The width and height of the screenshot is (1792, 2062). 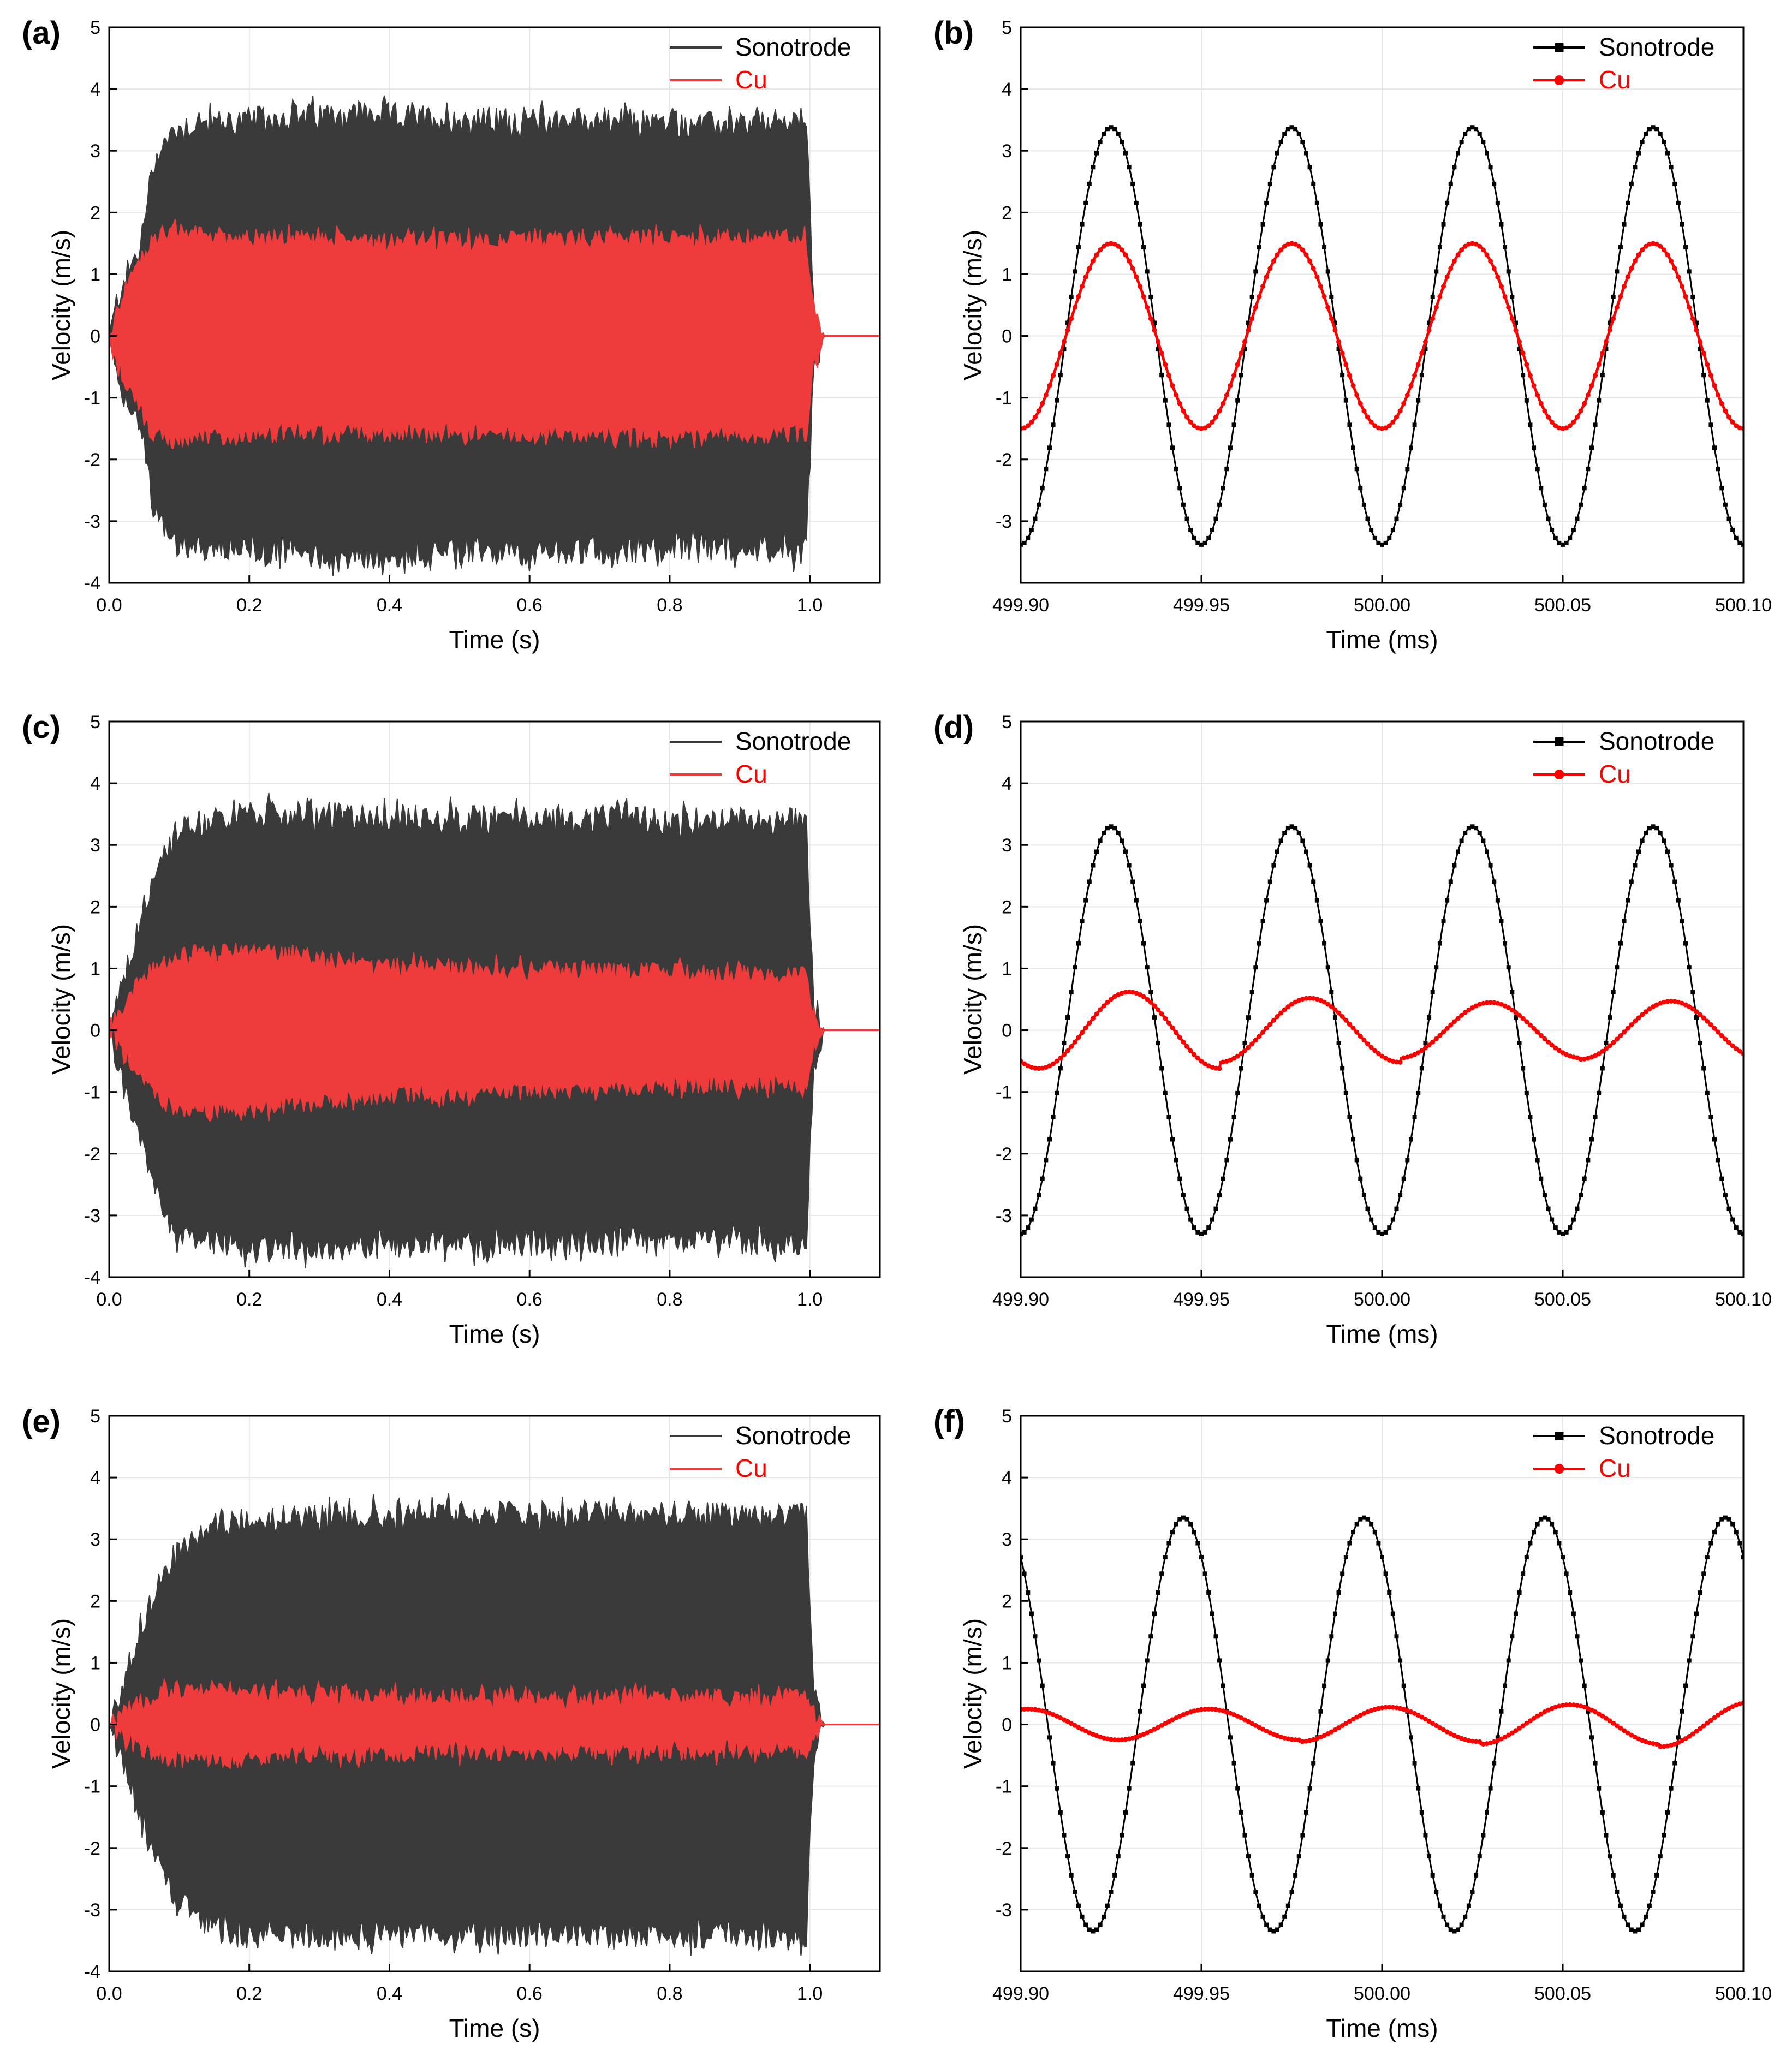 What do you see at coordinates (1382, 1725) in the screenshot?
I see `series-sonotrode-markers` at bounding box center [1382, 1725].